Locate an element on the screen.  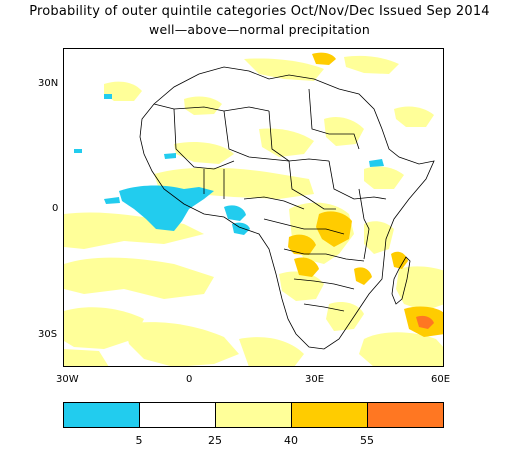
colorbar-seg-cyan is located at coordinates (101, 415).